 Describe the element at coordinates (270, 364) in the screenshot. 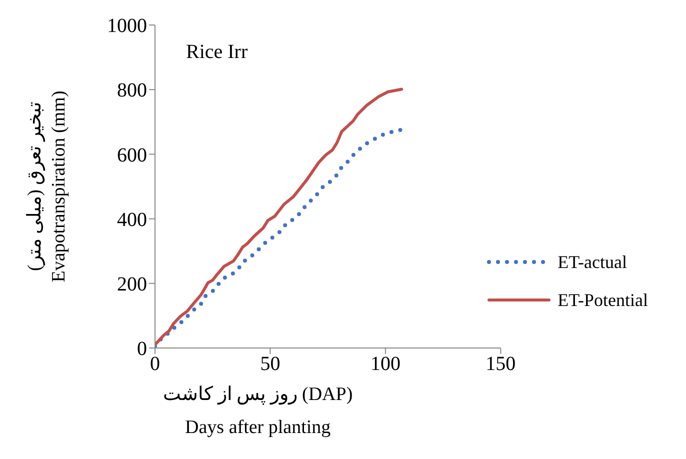

I see `x-tick-label: 50` at that location.